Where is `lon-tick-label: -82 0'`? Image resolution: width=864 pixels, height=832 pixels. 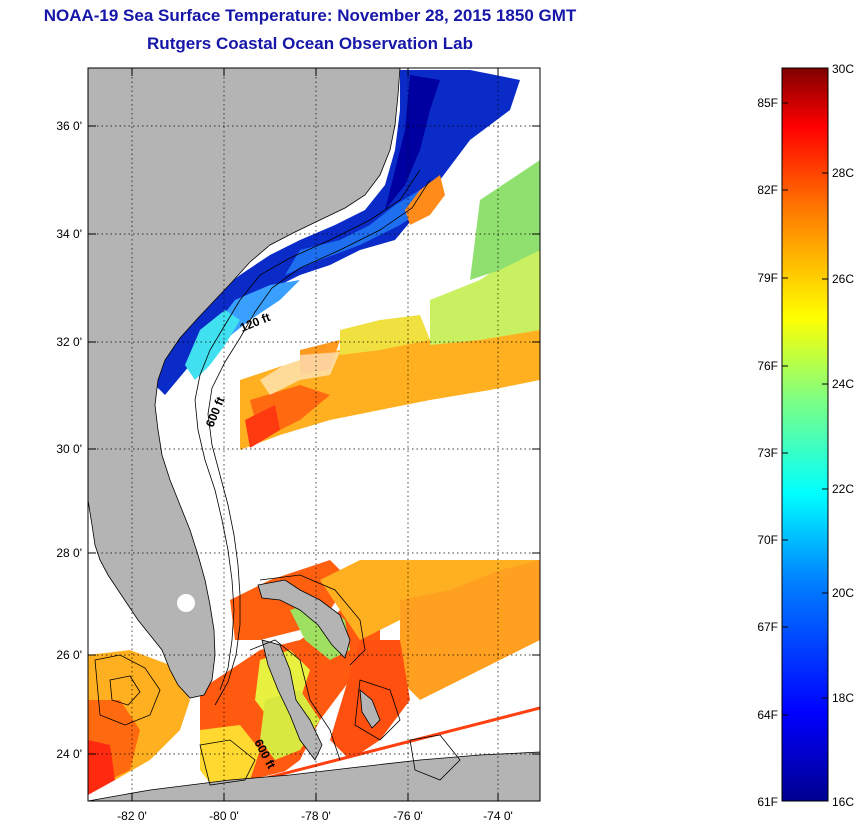 lon-tick-label: -82 0' is located at coordinates (132, 816).